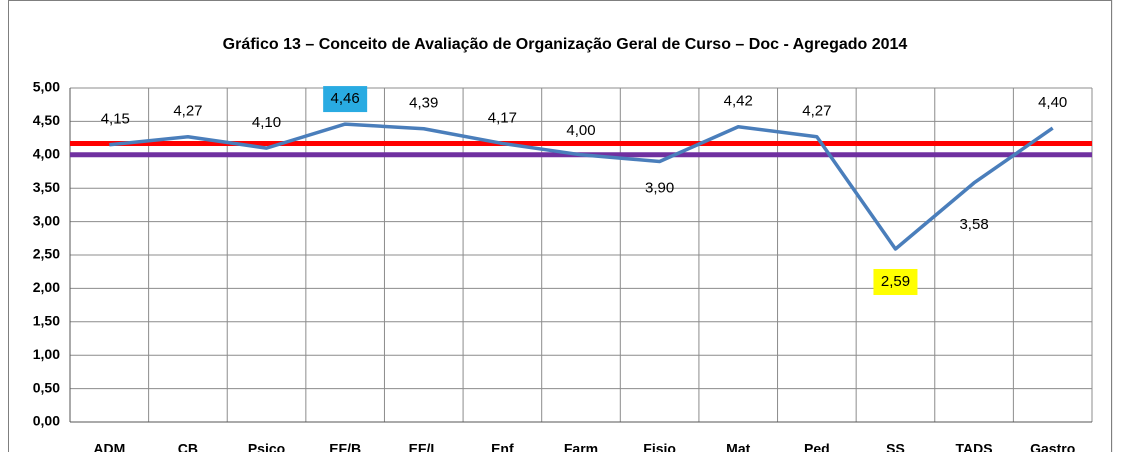 This screenshot has height=452, width=1130. What do you see at coordinates (974, 446) in the screenshot?
I see `x-tick-label: TADS` at bounding box center [974, 446].